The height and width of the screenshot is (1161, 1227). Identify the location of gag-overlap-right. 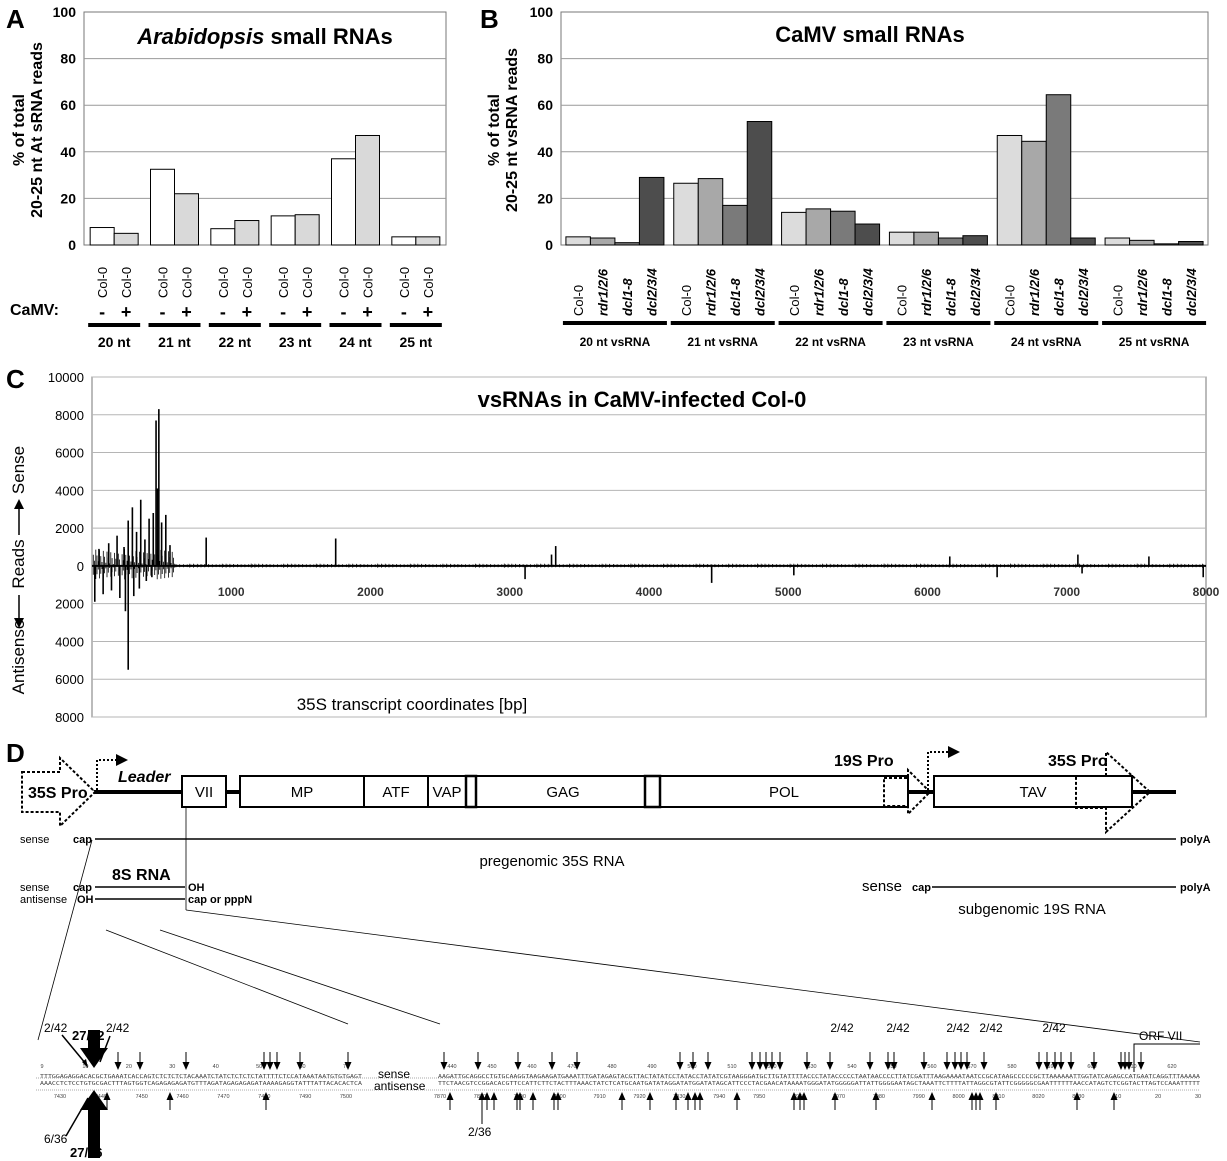
(652, 791).